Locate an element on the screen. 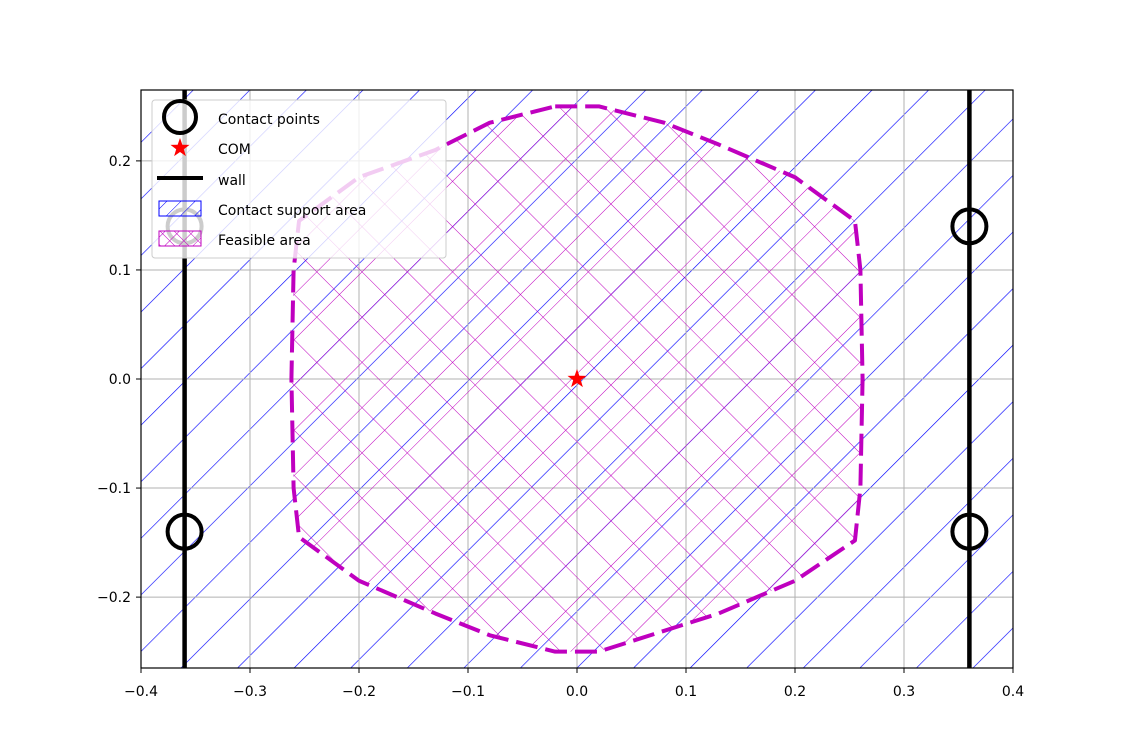 This screenshot has width=1125, height=750. x-tick-label: −0.3 is located at coordinates (250, 692).